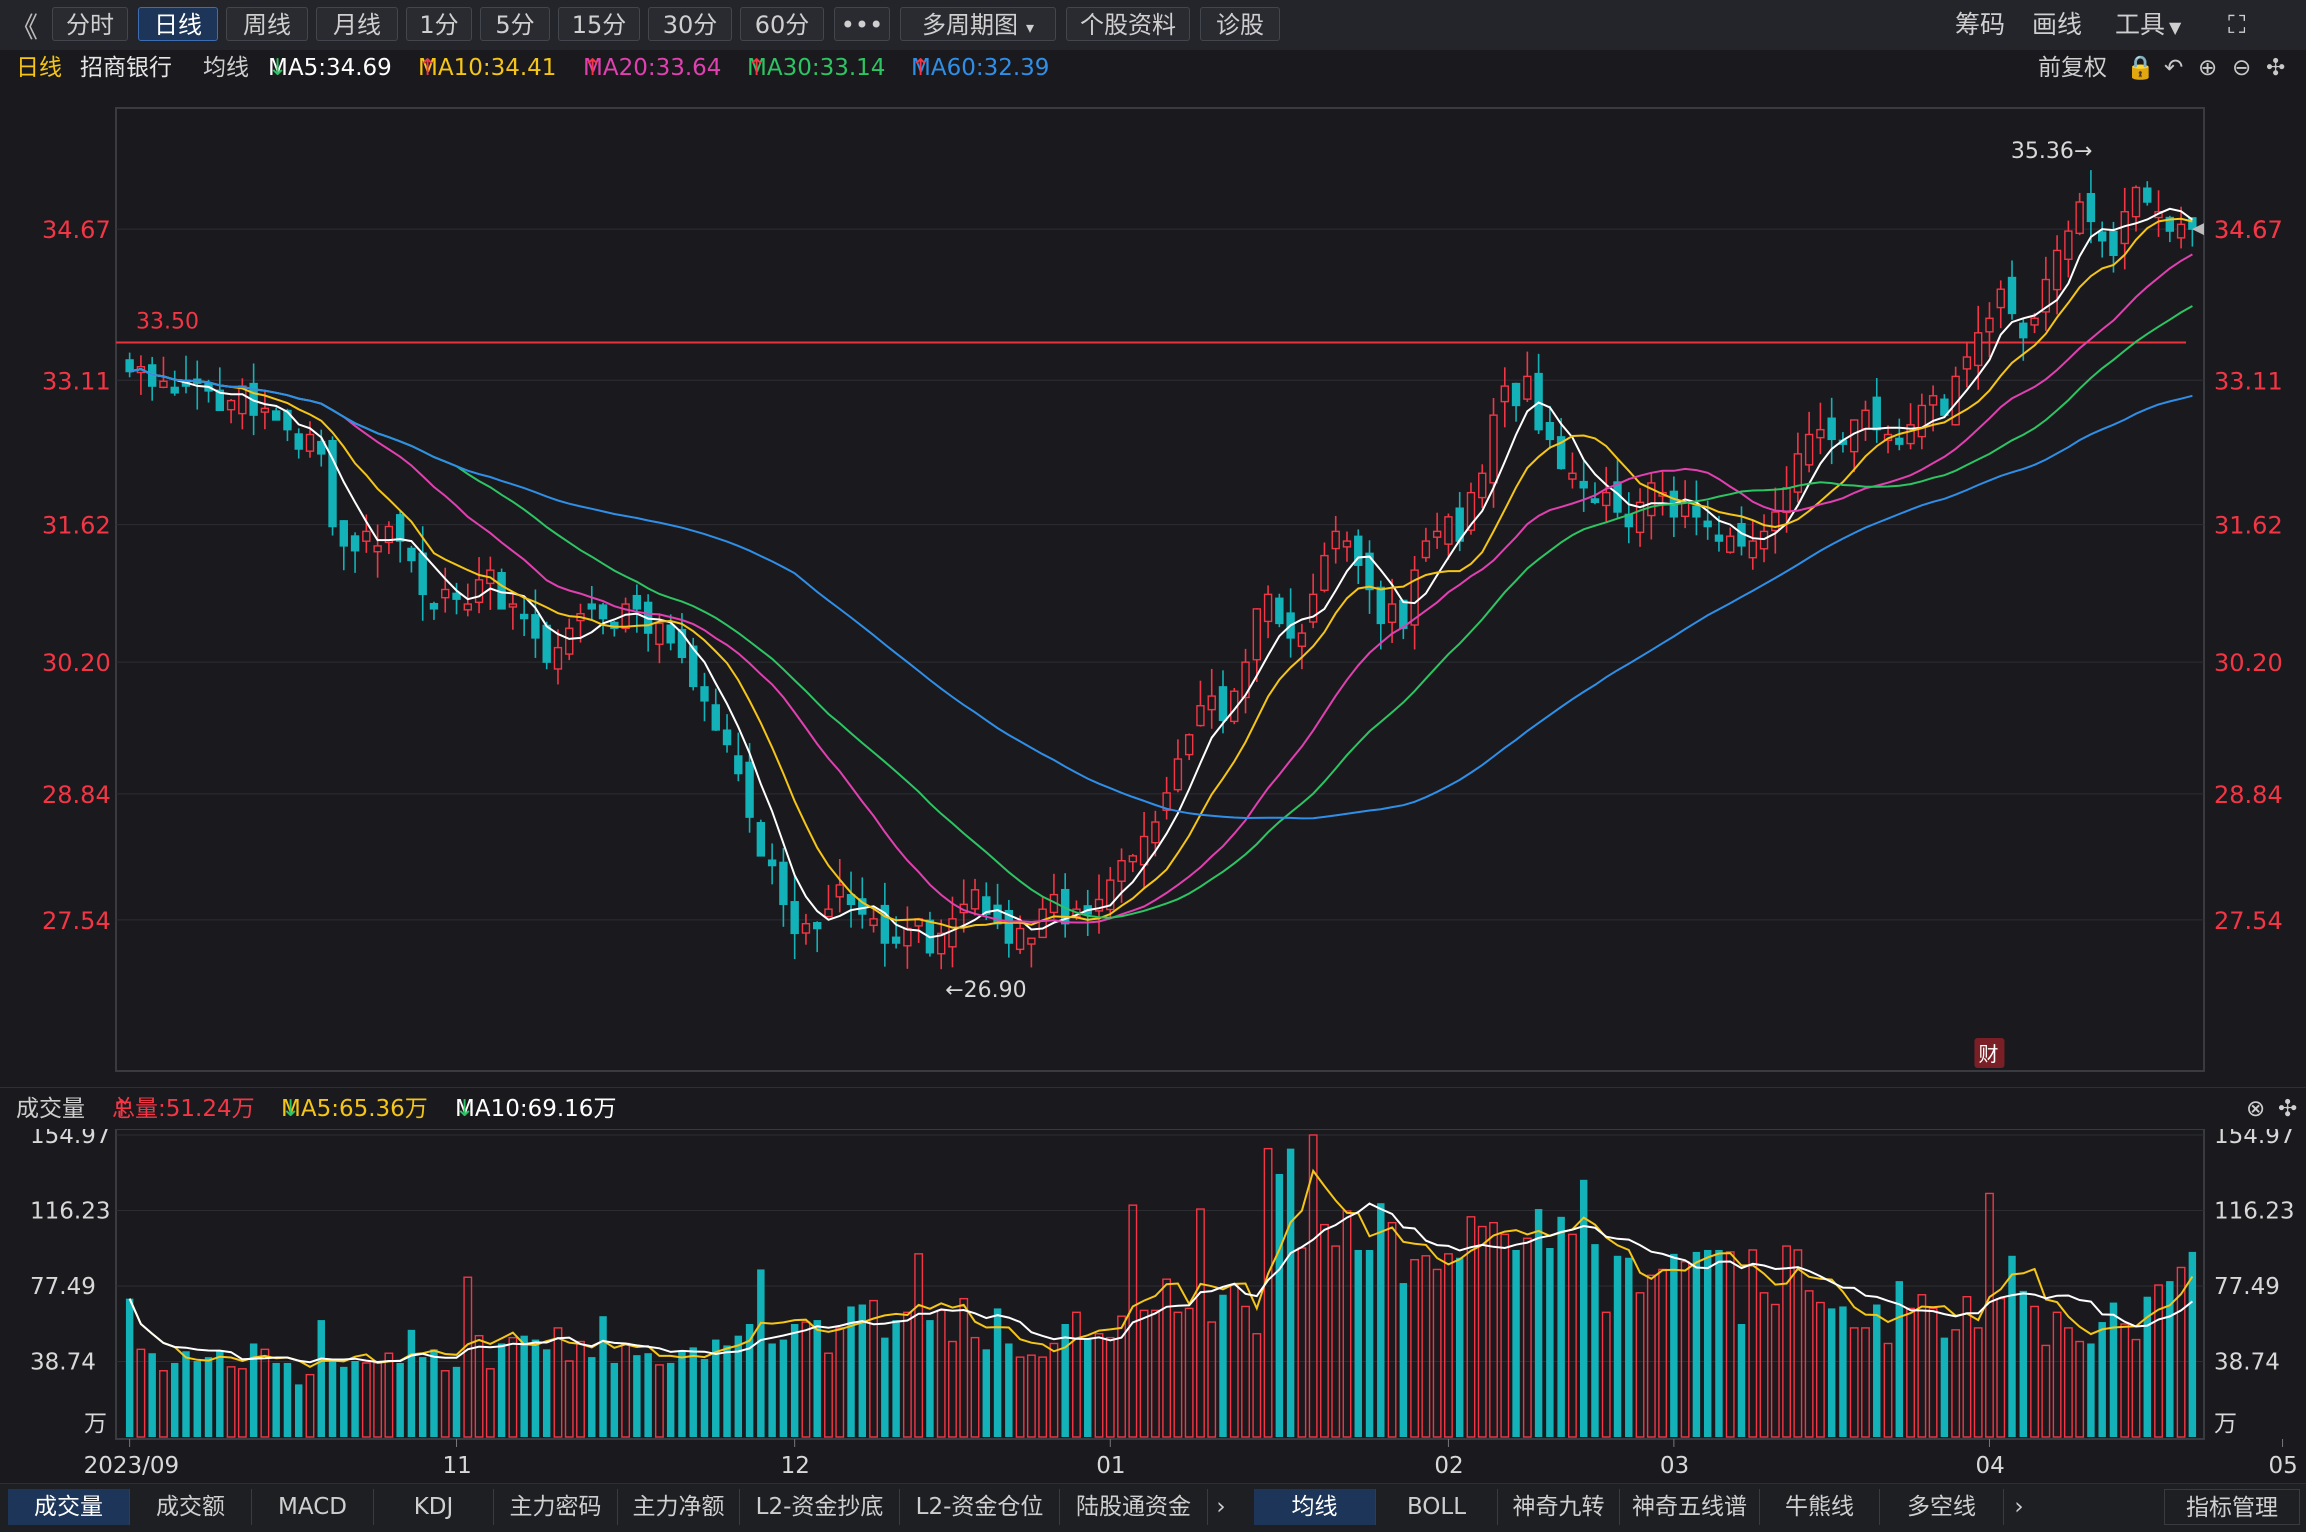  What do you see at coordinates (1690, 1507) in the screenshot?
I see `tab-magic-five: 神奇五线谱` at bounding box center [1690, 1507].